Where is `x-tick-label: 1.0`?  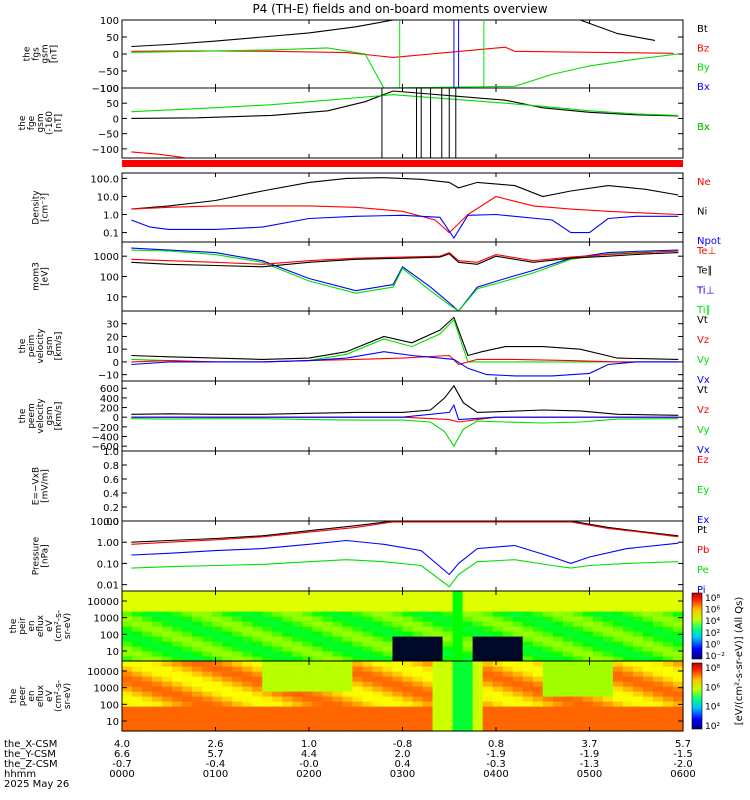 x-tick-label: 1.0 is located at coordinates (309, 744).